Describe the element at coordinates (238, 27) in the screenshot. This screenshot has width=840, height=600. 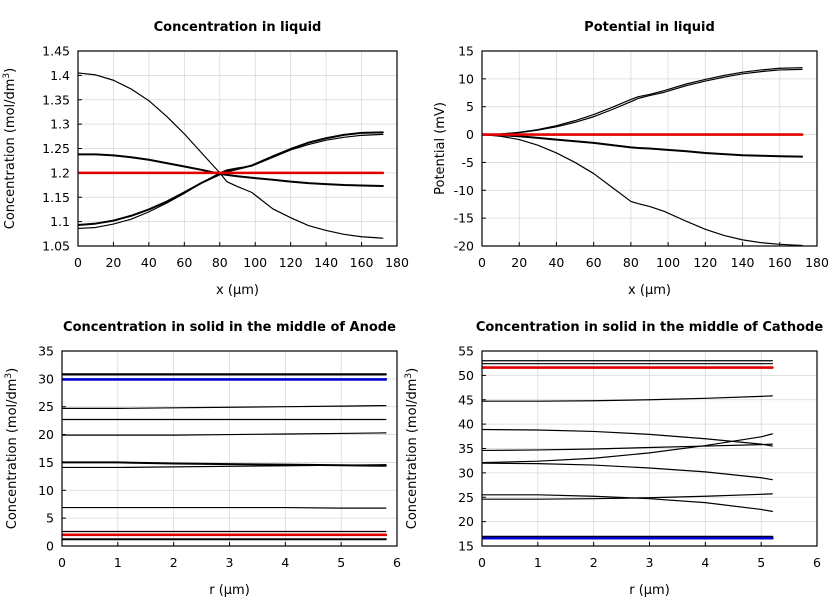
I see `chart-title: Concentration in liquid` at that location.